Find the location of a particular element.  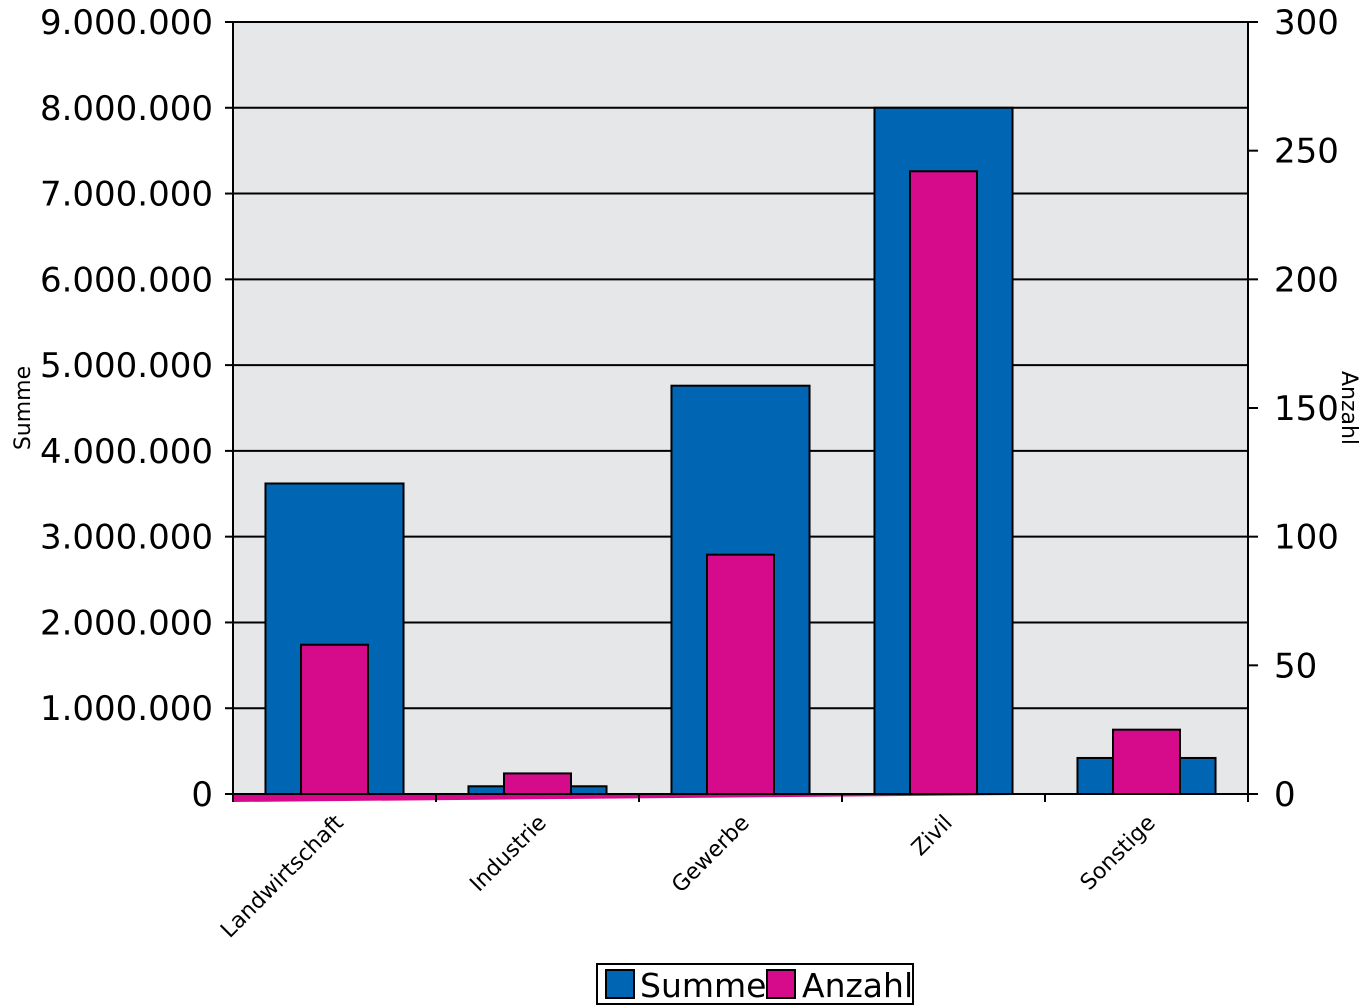

x-tick-label: Sonstige is located at coordinates (1118, 853).